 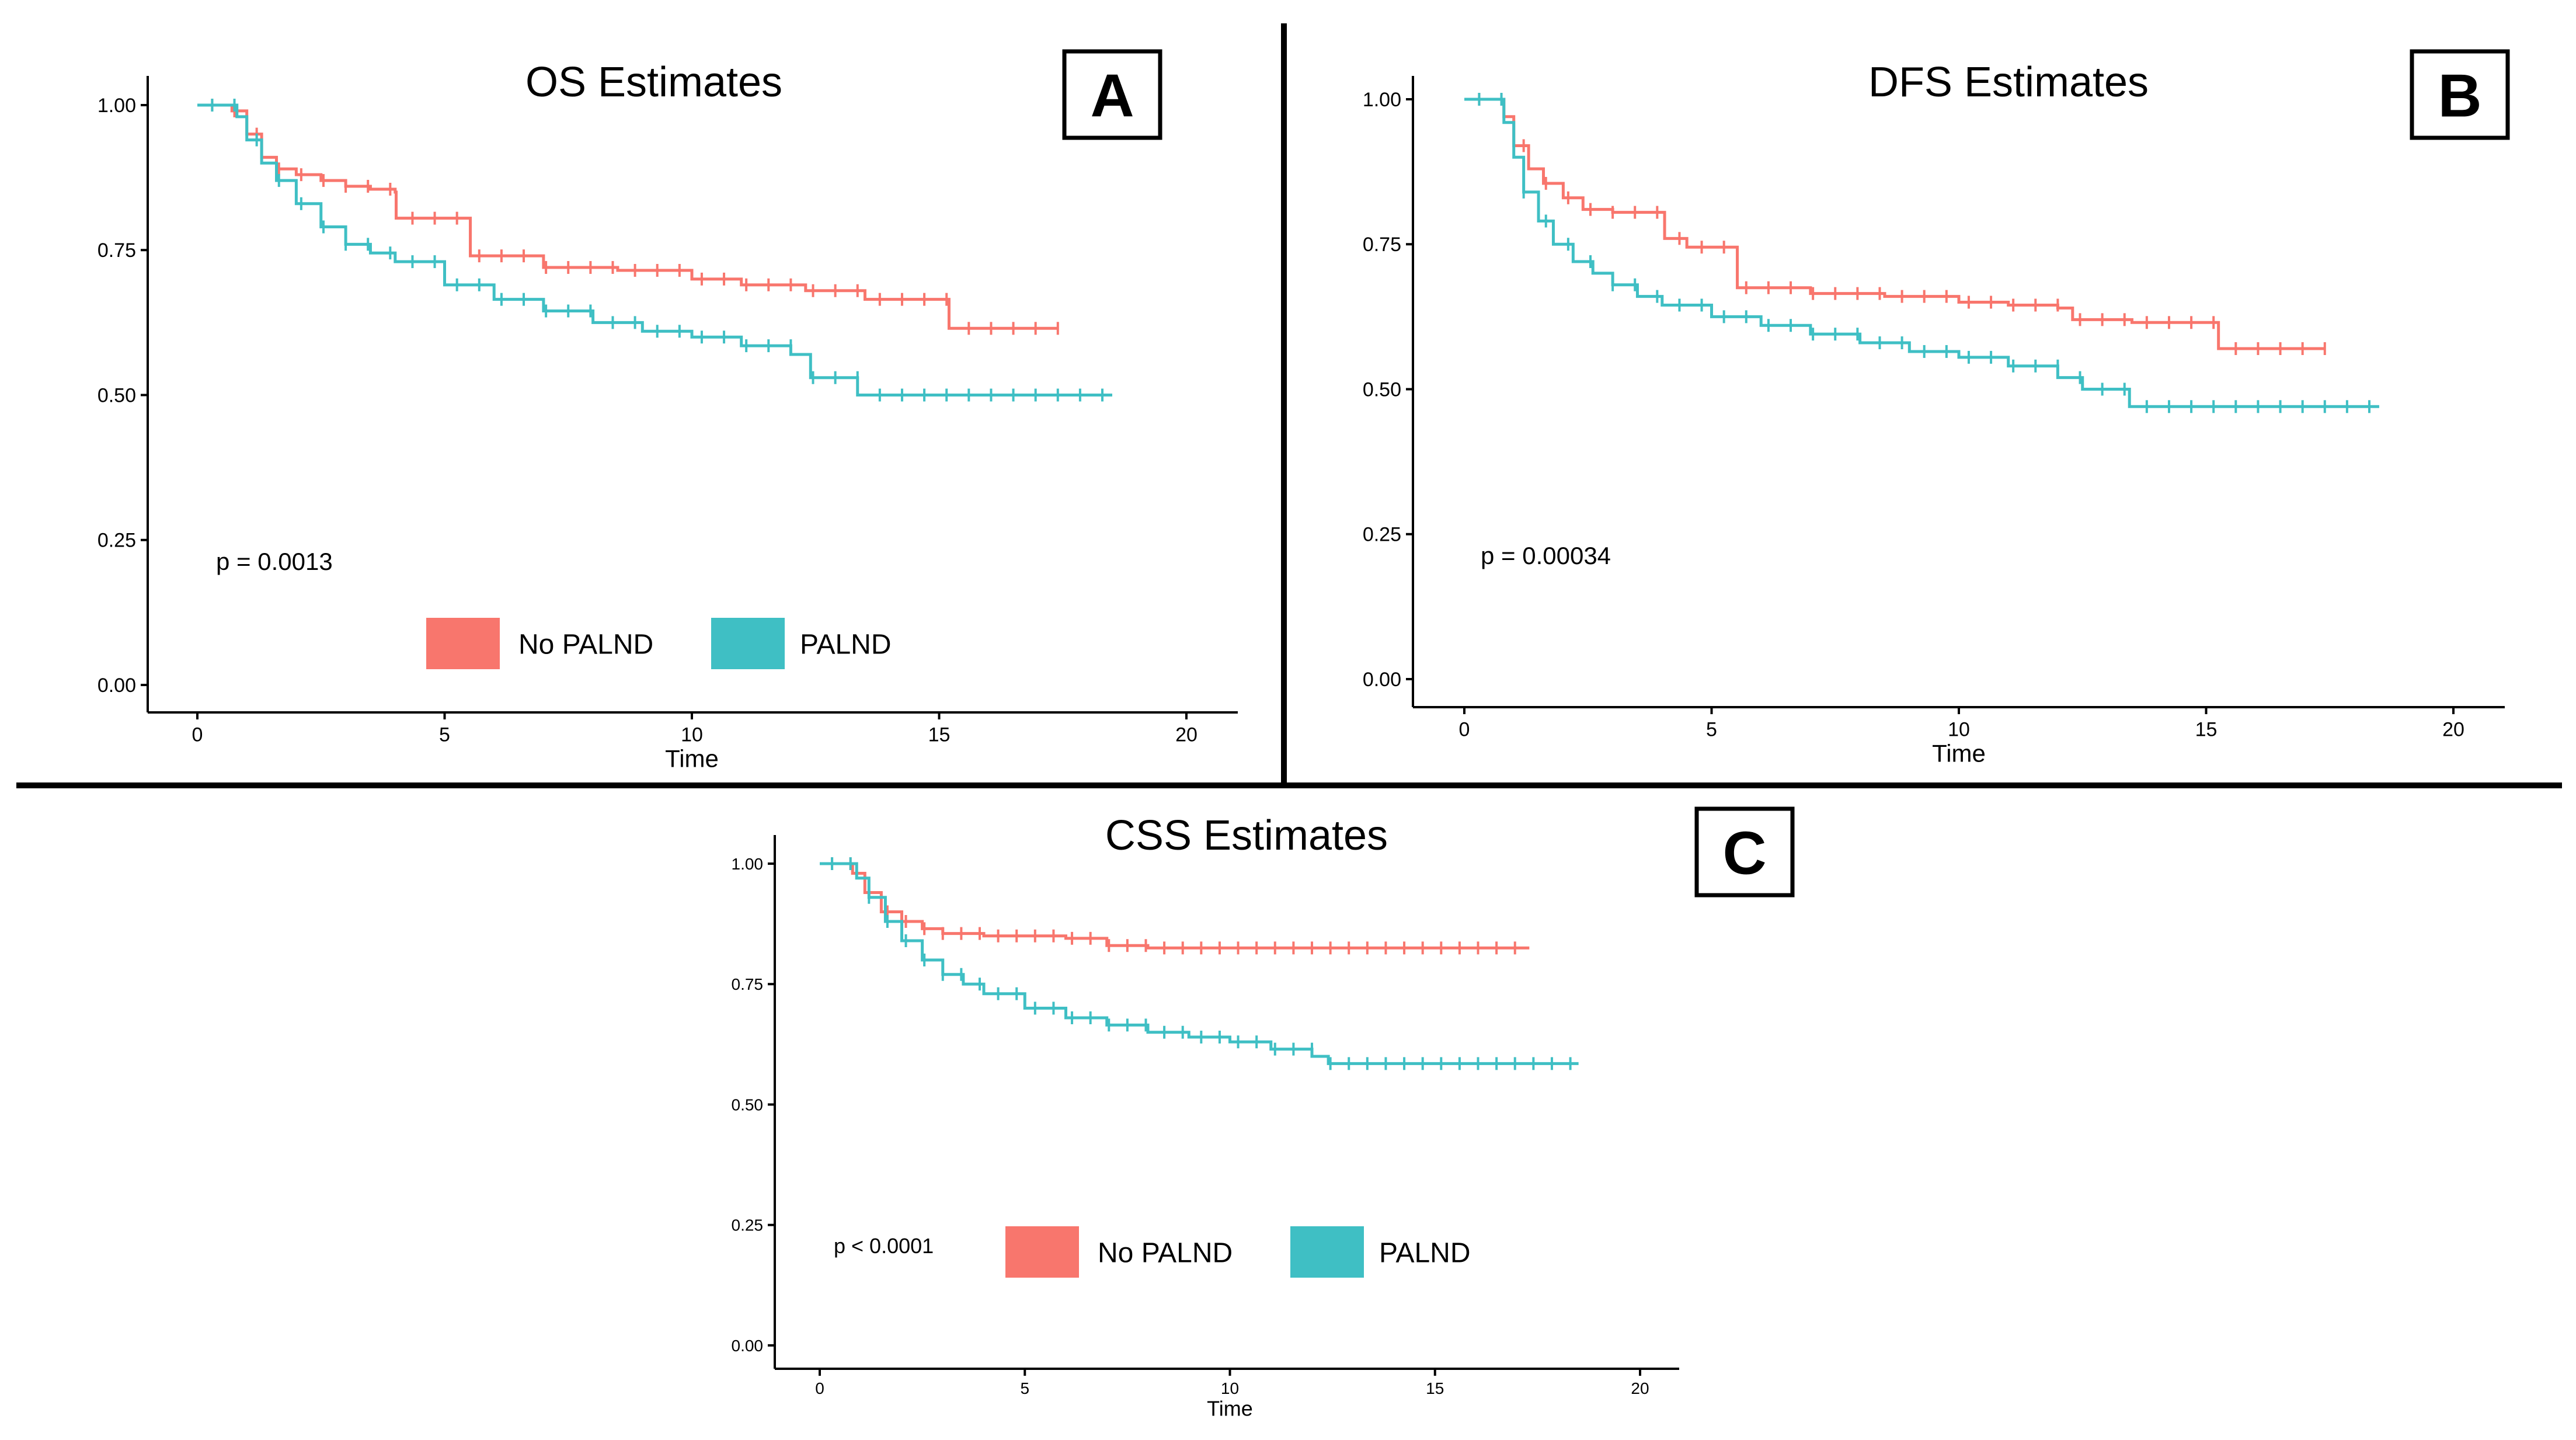 What do you see at coordinates (1246, 835) in the screenshot?
I see `chart-title: CSS Estimates` at bounding box center [1246, 835].